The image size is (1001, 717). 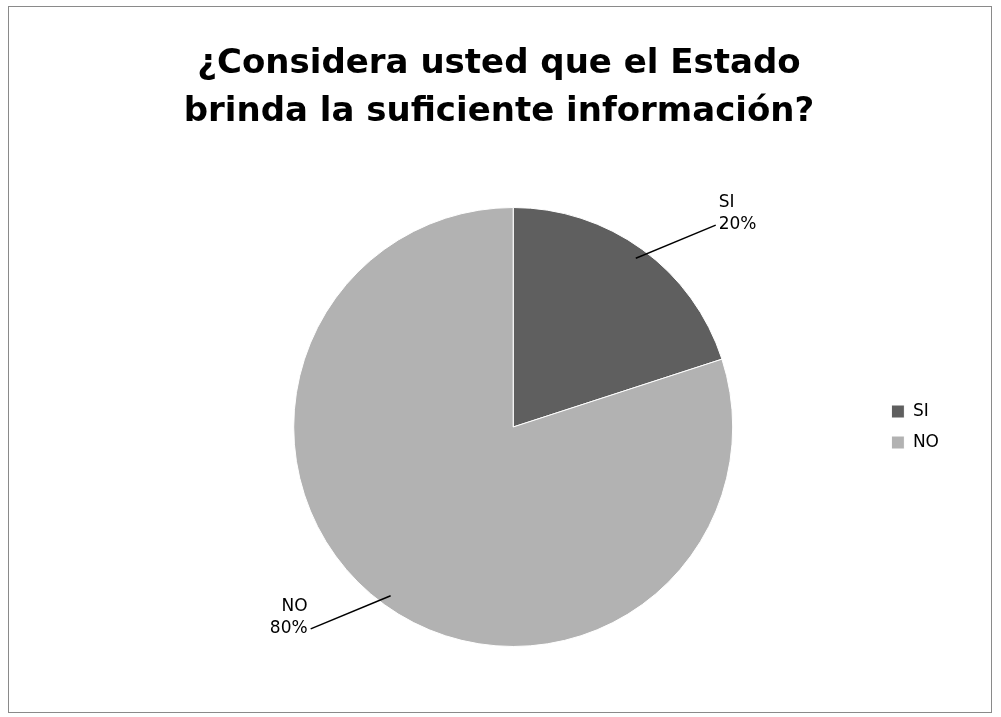 What do you see at coordinates (920, 409) in the screenshot?
I see `legend-label: SI` at bounding box center [920, 409].